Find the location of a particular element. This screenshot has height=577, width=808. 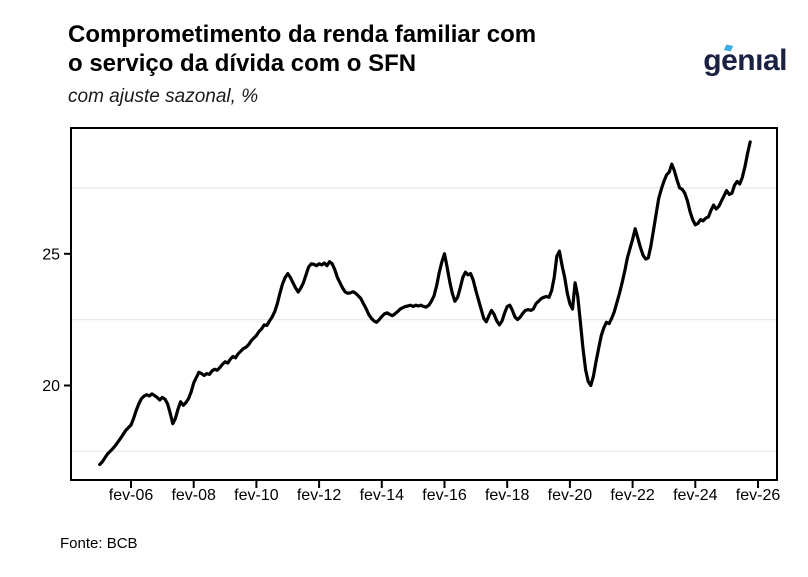

chart-title-line1: Comprometimento da renda familiar com is located at coordinates (302, 34).